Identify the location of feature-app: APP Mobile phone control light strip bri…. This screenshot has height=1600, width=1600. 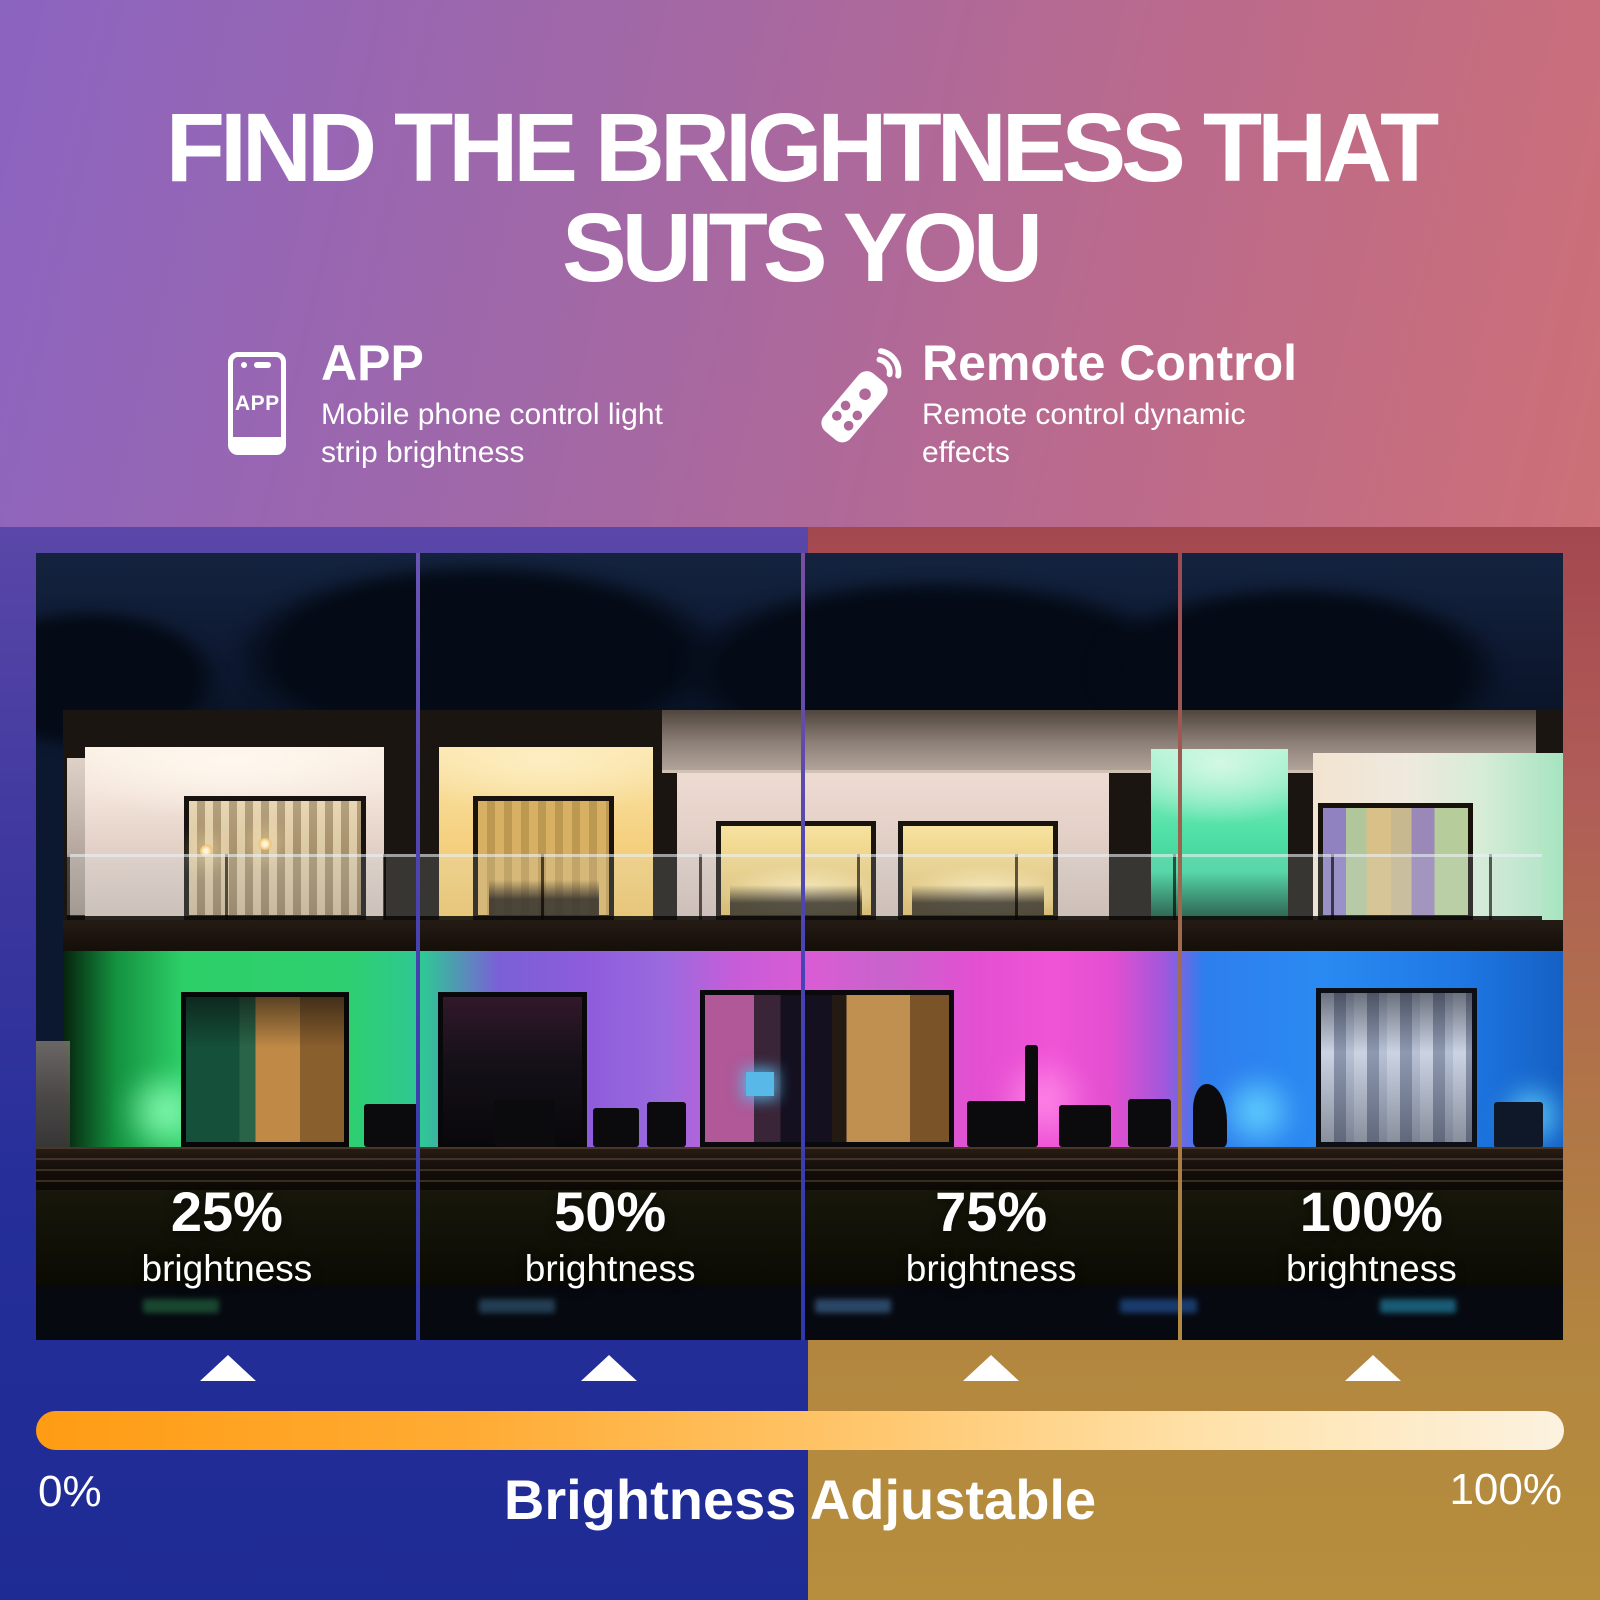
(492, 404).